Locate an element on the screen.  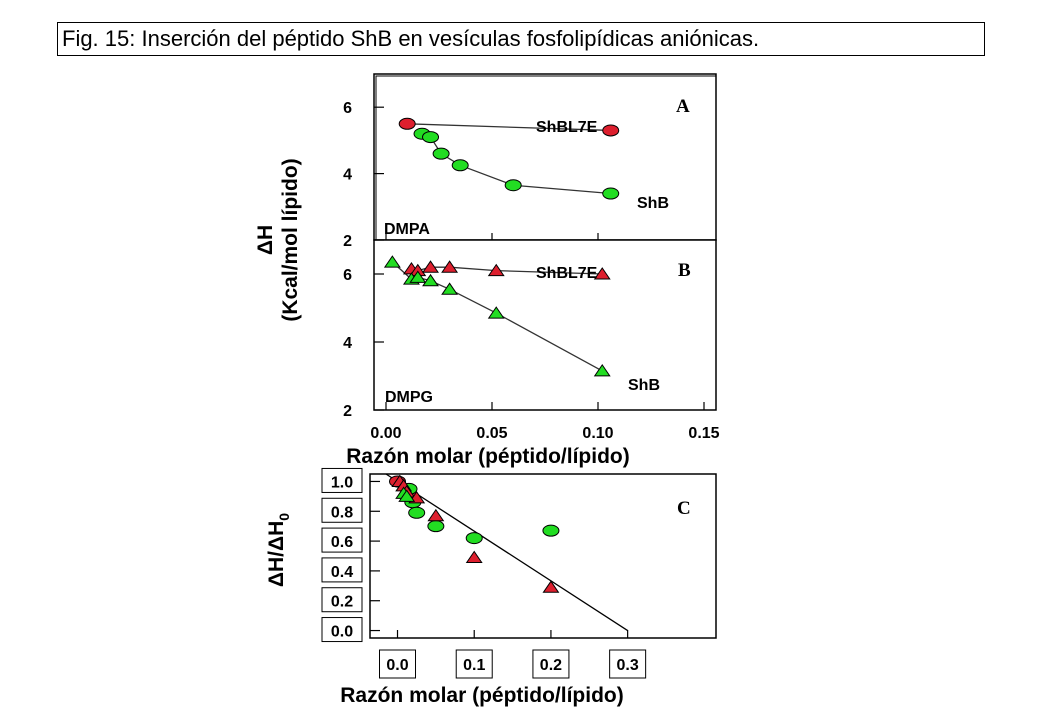
panel-a-ytick-label: 6 is located at coordinates (347, 108).